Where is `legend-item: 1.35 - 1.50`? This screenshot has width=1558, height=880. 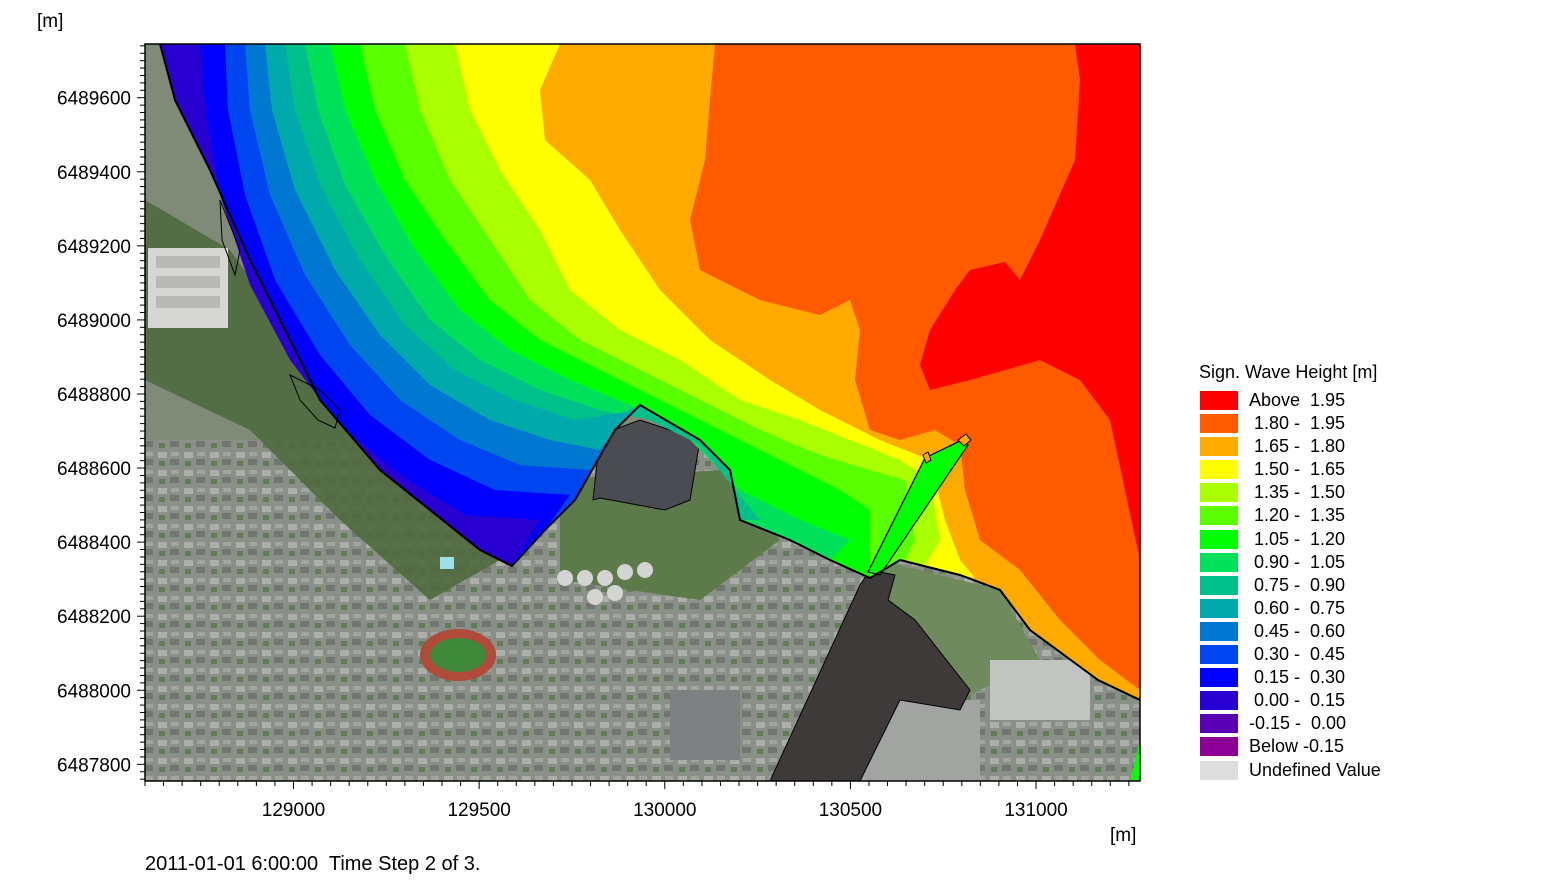
legend-item: 1.35 - 1.50 is located at coordinates (1319, 492).